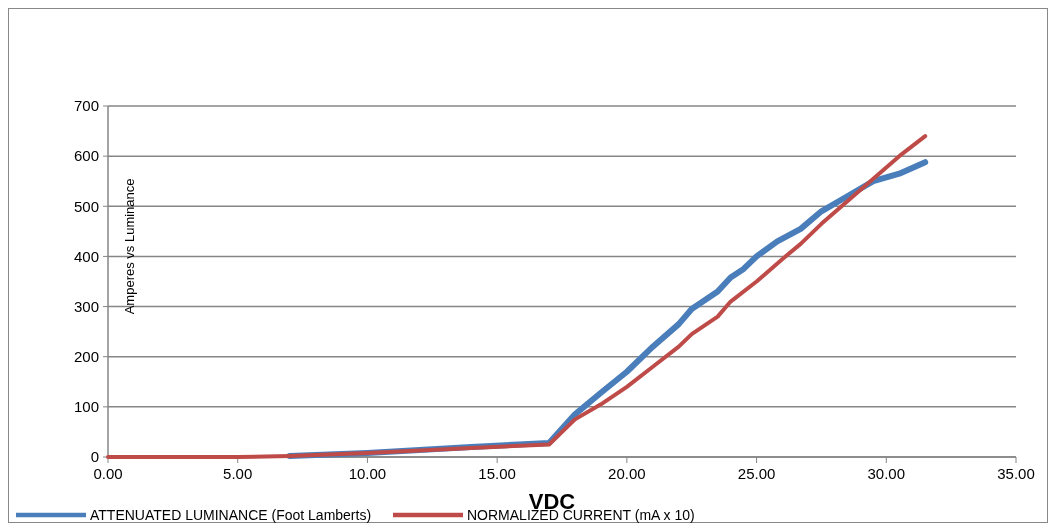  I want to click on y-tick-label: 700, so click(86, 106).